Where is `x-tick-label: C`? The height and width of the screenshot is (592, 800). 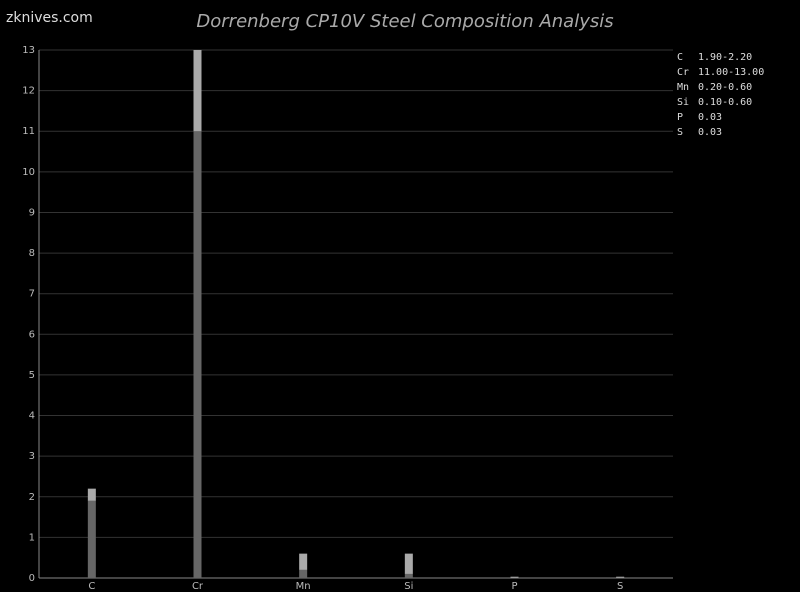
x-tick-label: C is located at coordinates (91, 586).